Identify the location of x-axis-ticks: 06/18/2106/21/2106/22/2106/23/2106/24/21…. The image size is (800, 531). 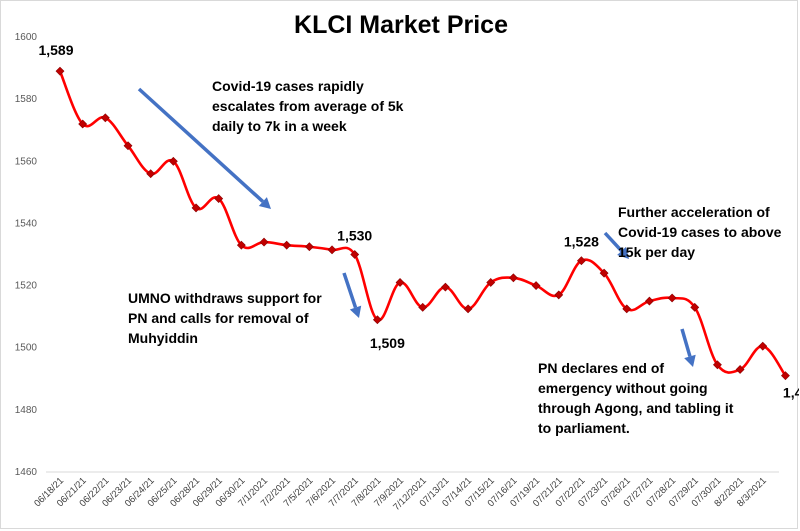
(400, 494).